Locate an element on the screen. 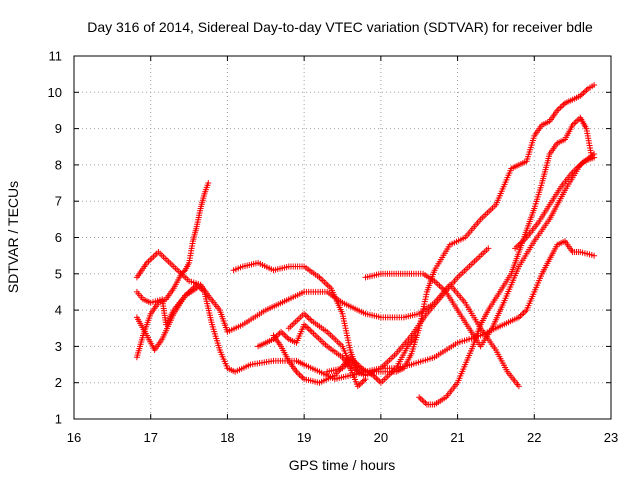 This screenshot has width=640, height=480. y-tick-label: 4 is located at coordinates (58, 310).